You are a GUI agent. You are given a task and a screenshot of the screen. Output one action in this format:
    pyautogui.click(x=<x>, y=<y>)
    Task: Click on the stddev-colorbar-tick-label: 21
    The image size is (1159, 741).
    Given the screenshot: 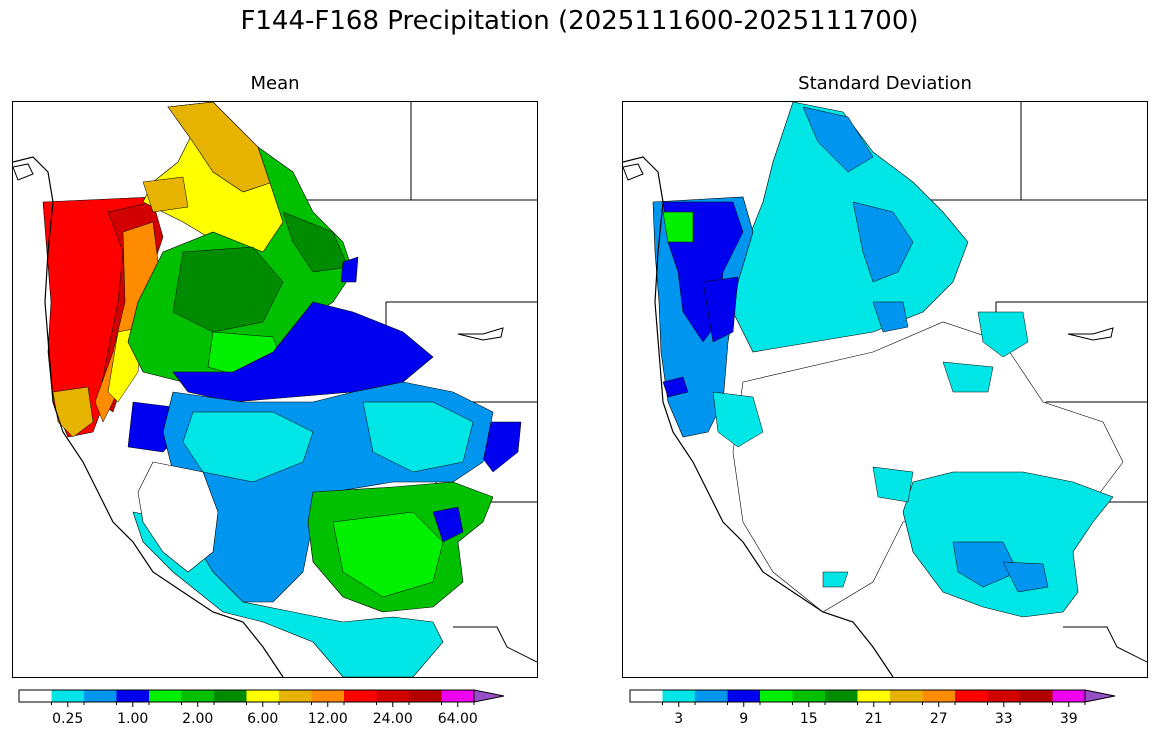 What is the action you would take?
    pyautogui.click(x=874, y=719)
    